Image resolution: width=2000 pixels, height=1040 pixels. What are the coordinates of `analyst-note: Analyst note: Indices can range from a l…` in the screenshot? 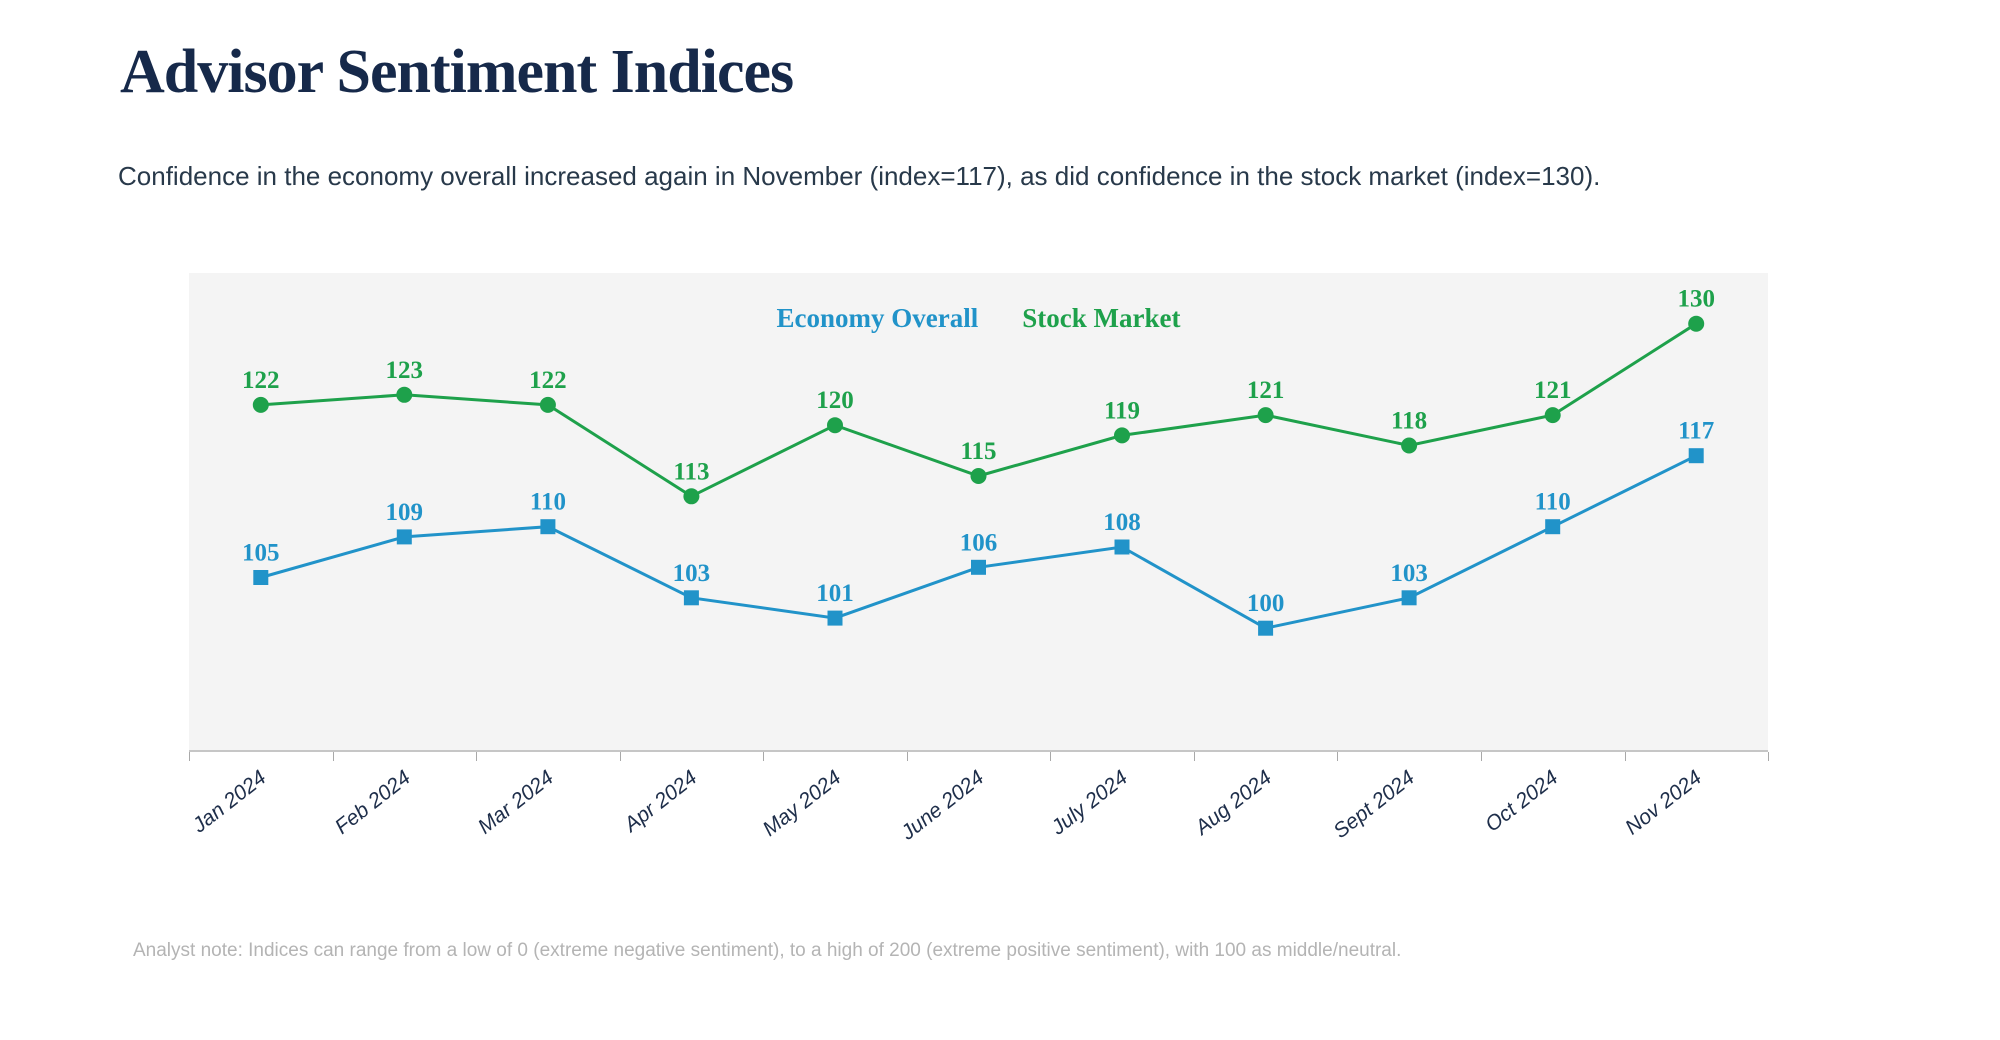 It's located at (767, 950).